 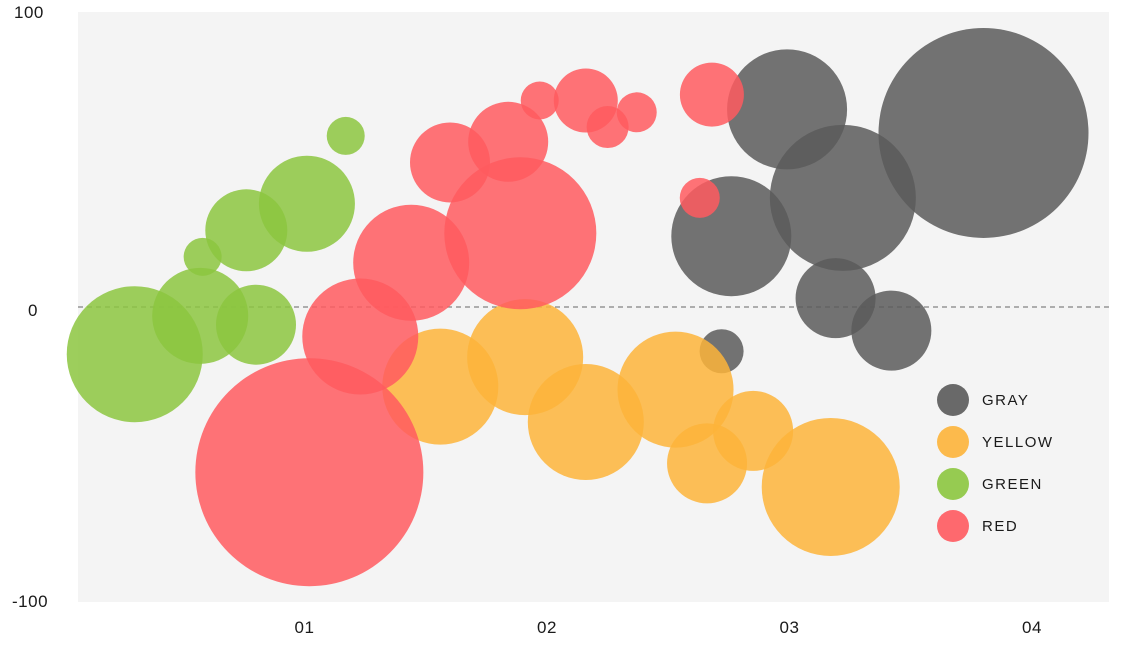 I want to click on x-tick-label-04: 04, so click(x=1032, y=627).